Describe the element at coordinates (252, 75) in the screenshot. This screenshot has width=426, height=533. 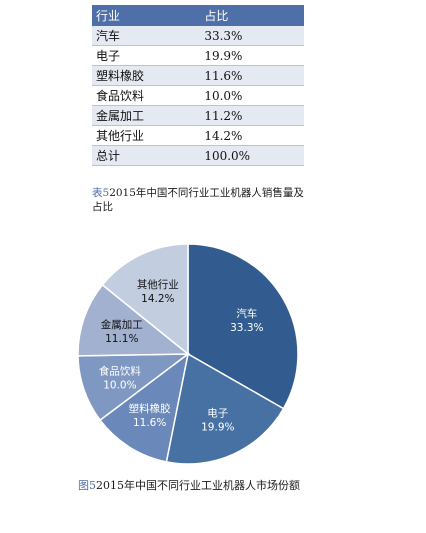
I see `share-cell: 11.6%` at that location.